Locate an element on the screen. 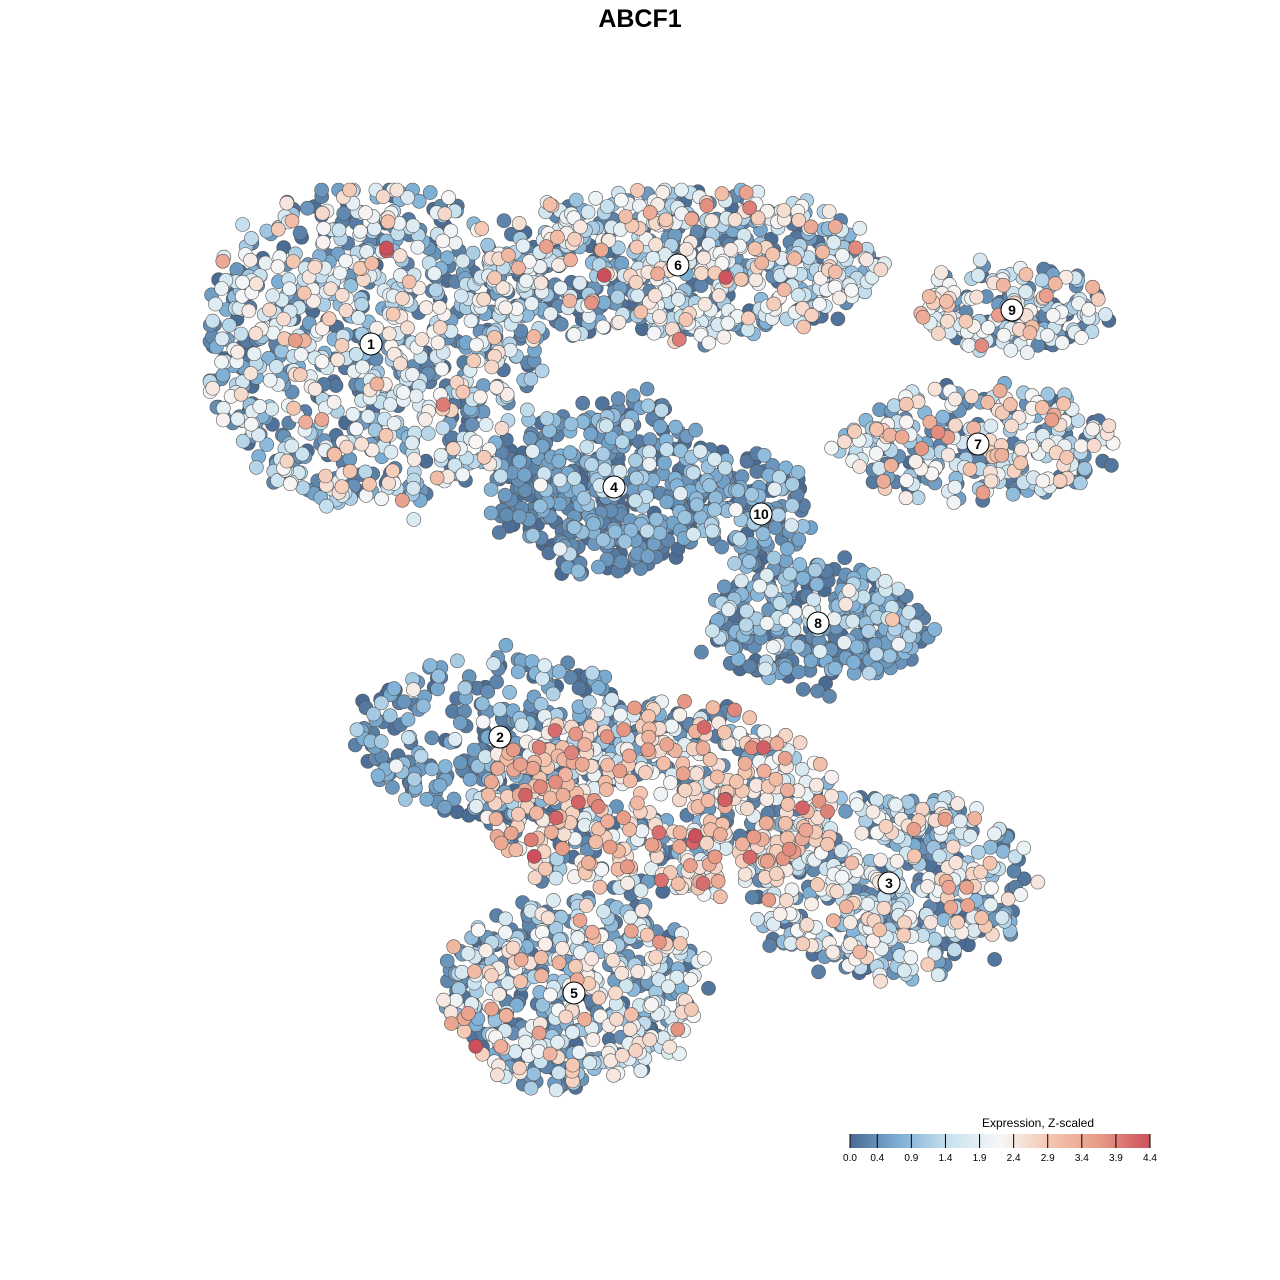 The image size is (1280, 1280). chart-title: ABCF1 is located at coordinates (639, 19).